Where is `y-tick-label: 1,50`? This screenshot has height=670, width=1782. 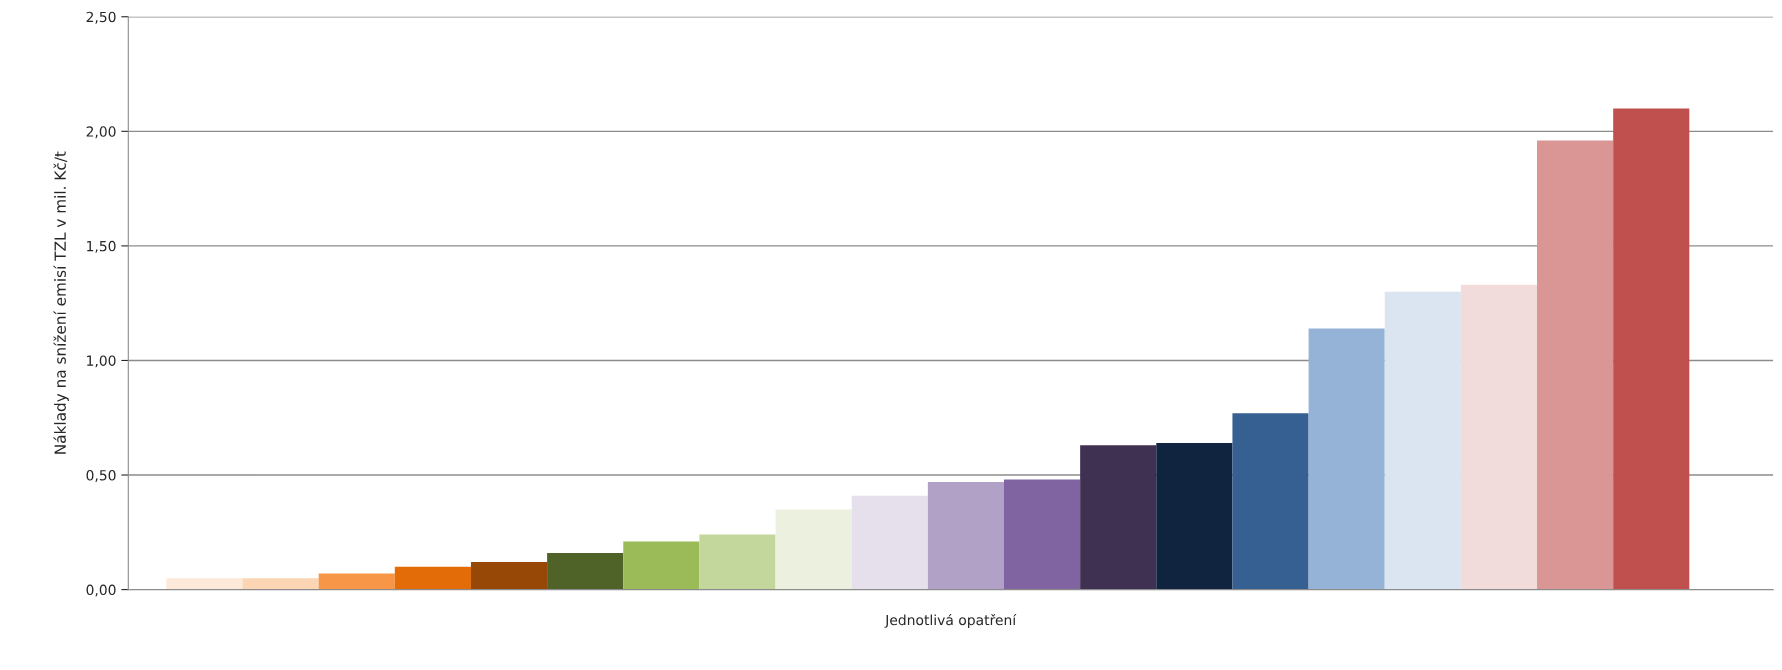
y-tick-label: 1,50 is located at coordinates (101, 246).